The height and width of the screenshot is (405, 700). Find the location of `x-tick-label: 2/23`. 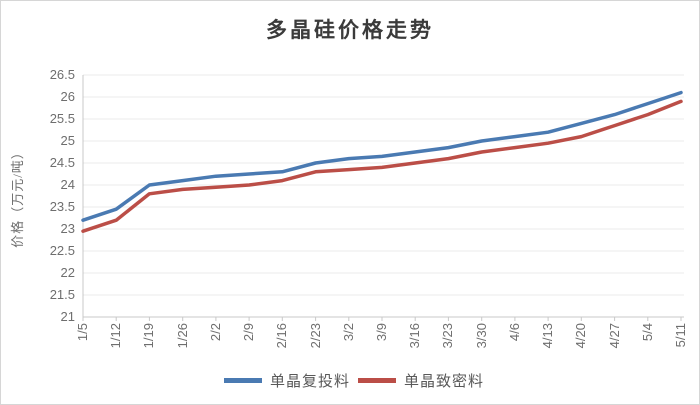

x-tick-label: 2/23 is located at coordinates (315, 336).